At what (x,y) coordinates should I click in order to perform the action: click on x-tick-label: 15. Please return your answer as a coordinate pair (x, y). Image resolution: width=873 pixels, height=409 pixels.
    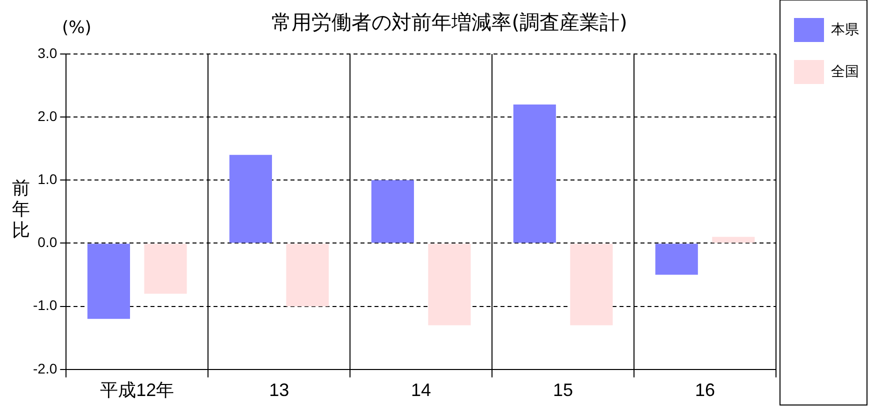
    Looking at the image, I should click on (563, 390).